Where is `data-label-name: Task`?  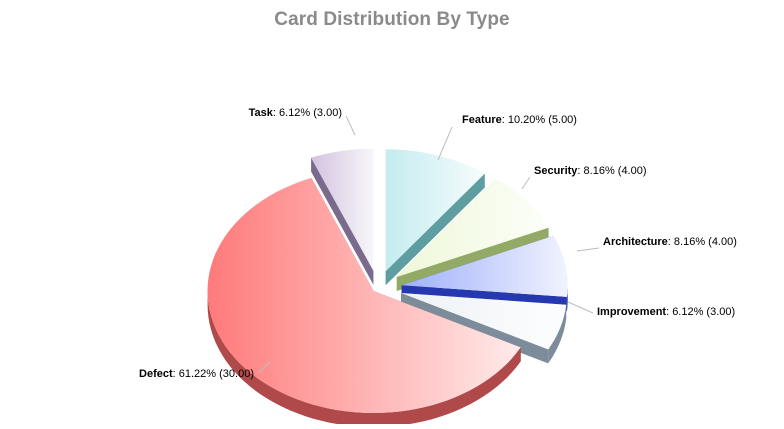 data-label-name: Task is located at coordinates (261, 113).